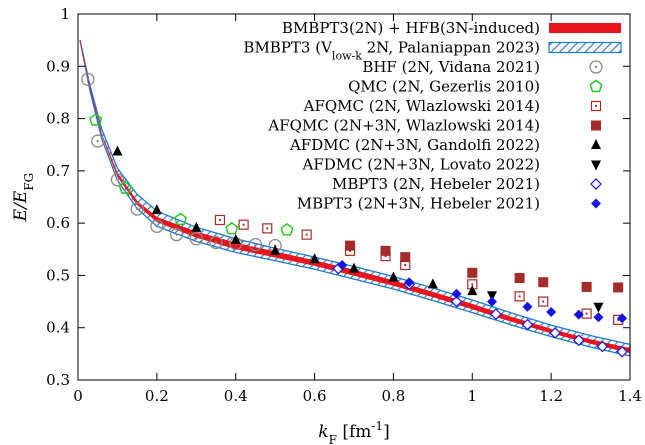  What do you see at coordinates (585, 28) in the screenshot?
I see `legend-swatch-solid` at bounding box center [585, 28].